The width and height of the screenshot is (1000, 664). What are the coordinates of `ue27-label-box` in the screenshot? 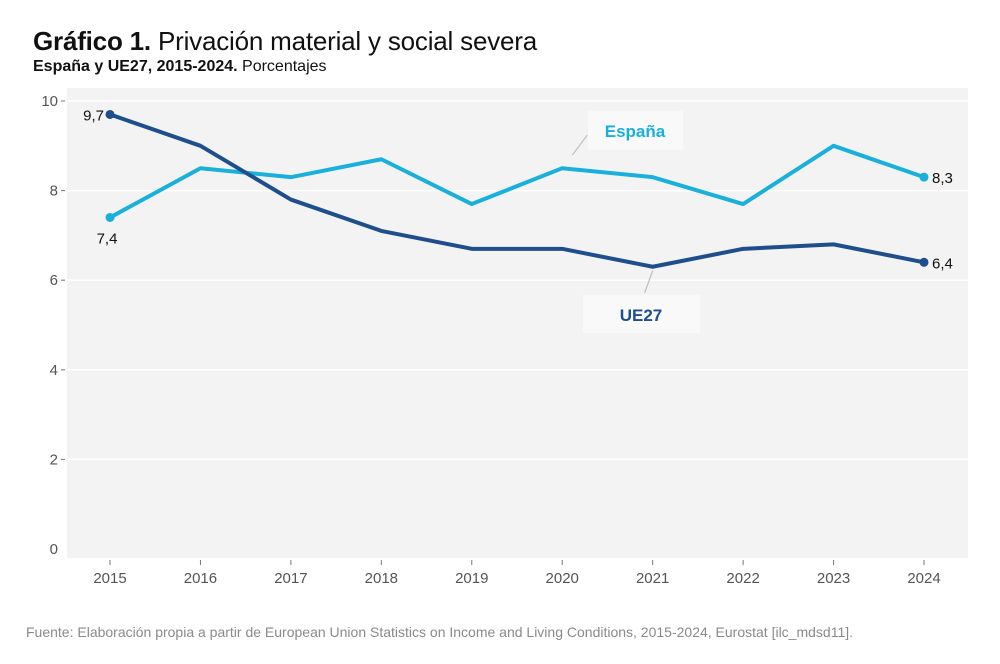 It's located at (641, 314).